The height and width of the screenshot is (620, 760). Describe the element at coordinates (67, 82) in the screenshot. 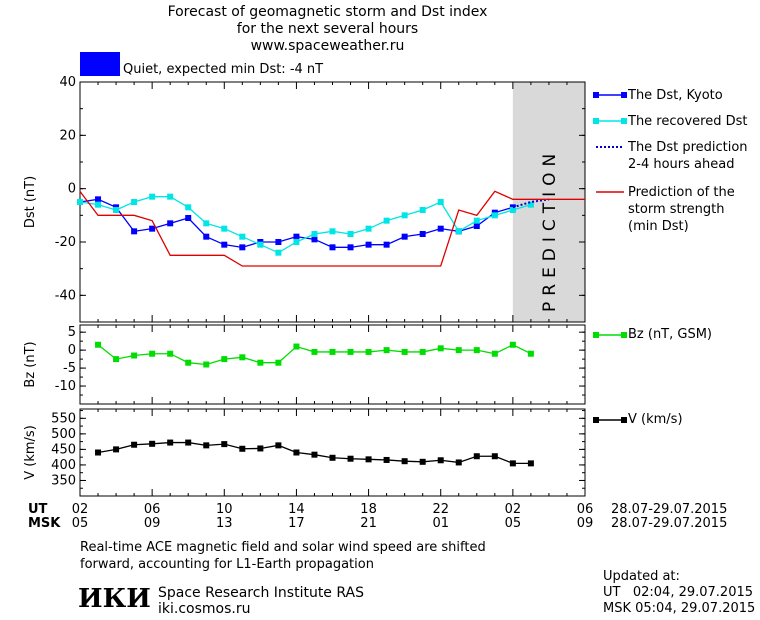

I see `y-tick-label: 40` at that location.